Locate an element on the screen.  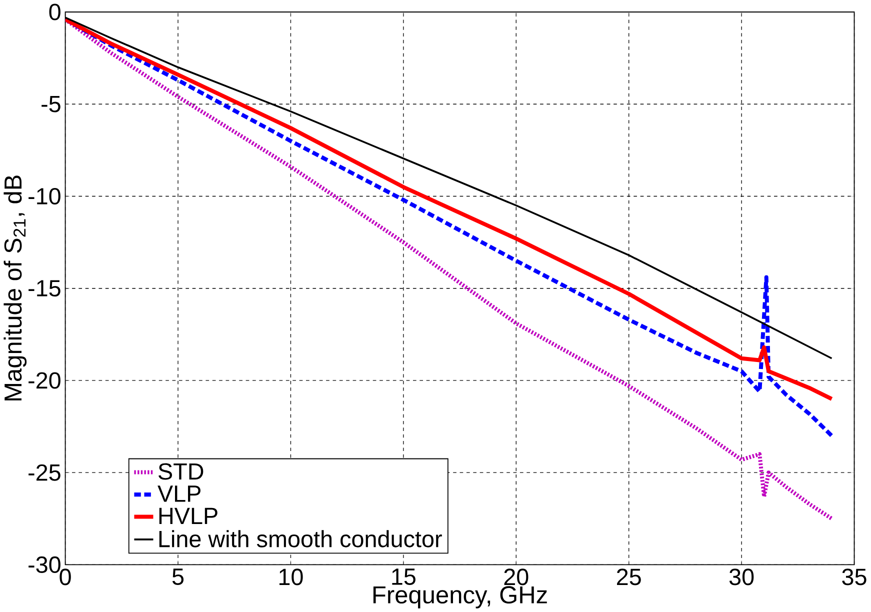
y-tick-label: -30 is located at coordinates (44, 564).